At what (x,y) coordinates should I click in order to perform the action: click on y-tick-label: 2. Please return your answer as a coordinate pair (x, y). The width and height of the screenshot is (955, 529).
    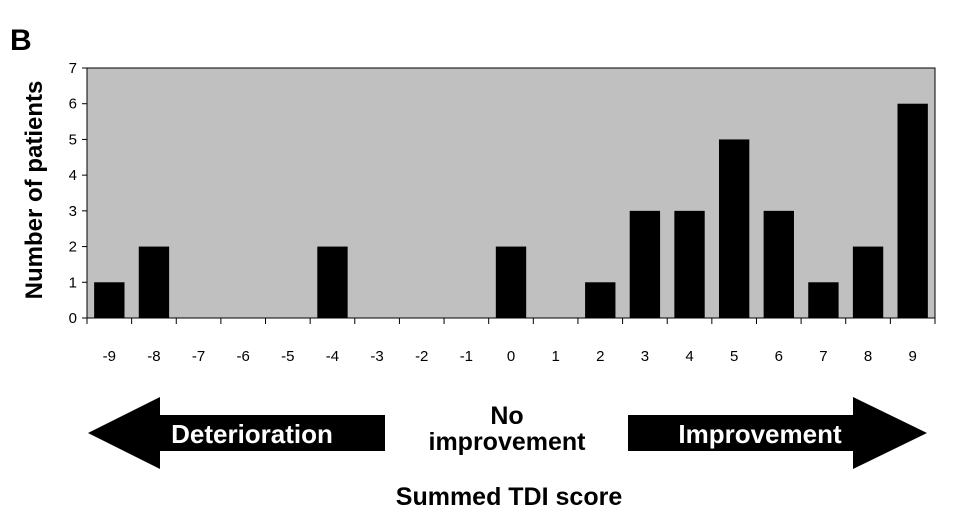
    Looking at the image, I should click on (73, 247).